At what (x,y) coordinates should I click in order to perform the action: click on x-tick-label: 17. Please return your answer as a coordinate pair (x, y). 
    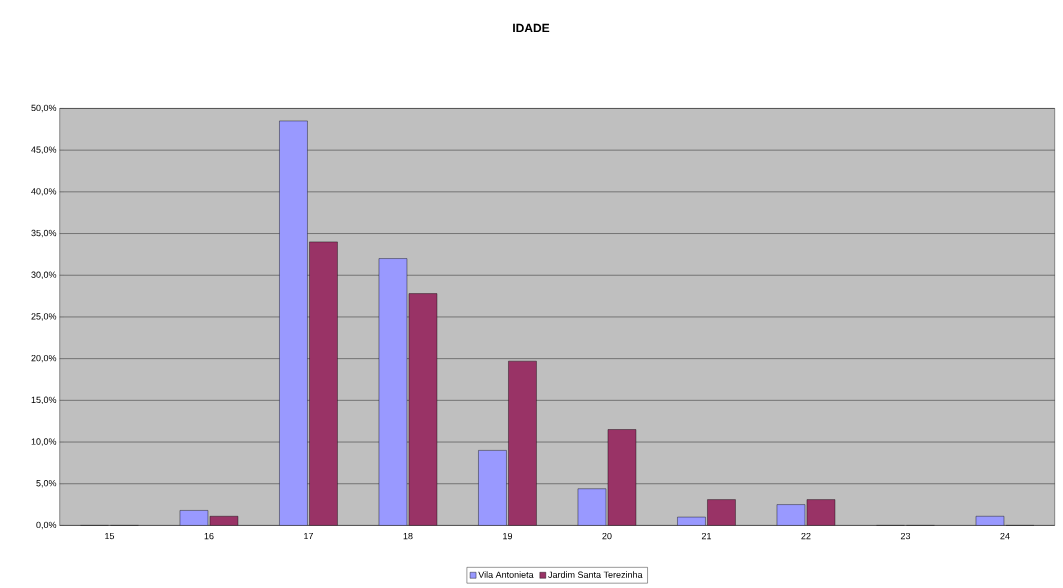
    Looking at the image, I should click on (309, 536).